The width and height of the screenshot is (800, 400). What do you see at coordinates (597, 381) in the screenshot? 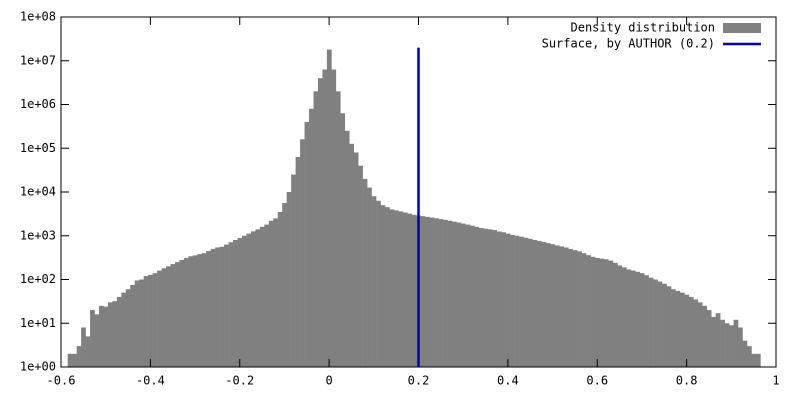
I see `x-tick-label: 0.6` at bounding box center [597, 381].